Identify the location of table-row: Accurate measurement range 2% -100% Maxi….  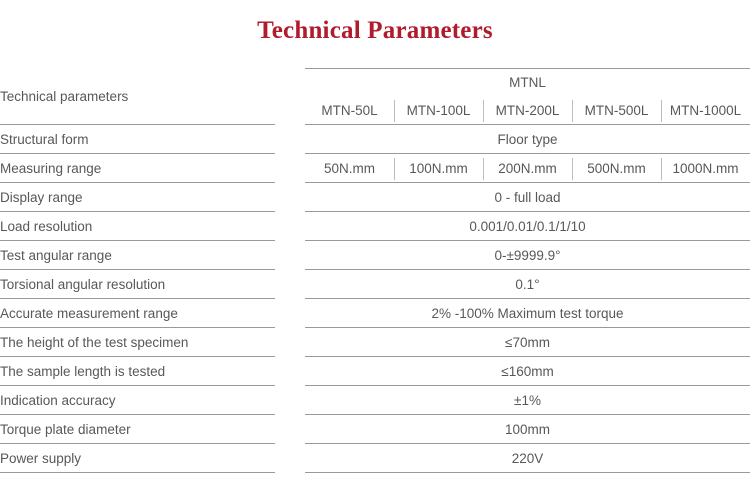
(375, 313).